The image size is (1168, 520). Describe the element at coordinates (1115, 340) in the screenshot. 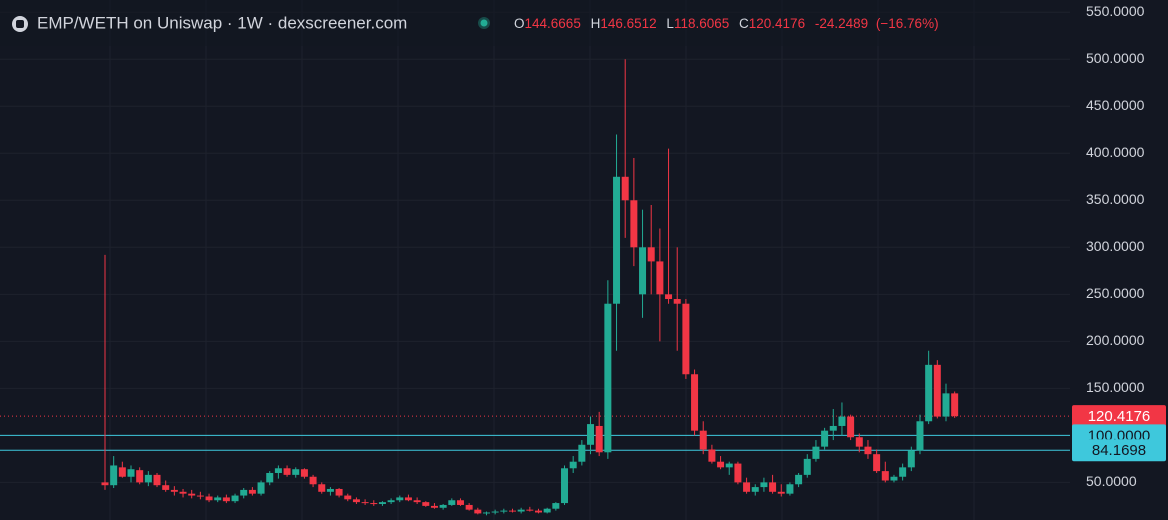

I see `y-tick-label: 200.0000` at that location.